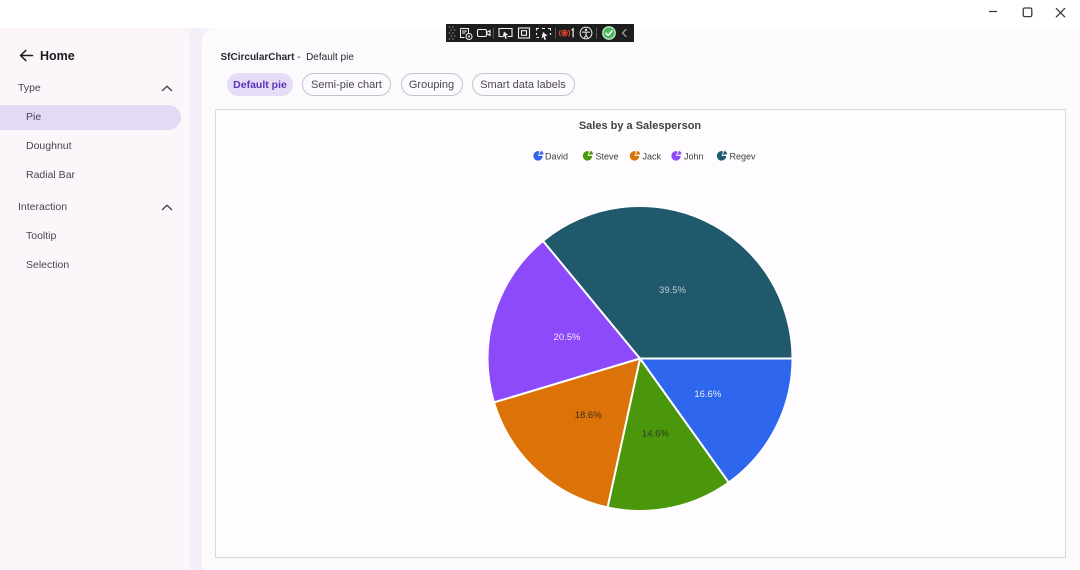 The width and height of the screenshot is (1080, 570). I want to click on svg-text: 18.6%, so click(588, 415).